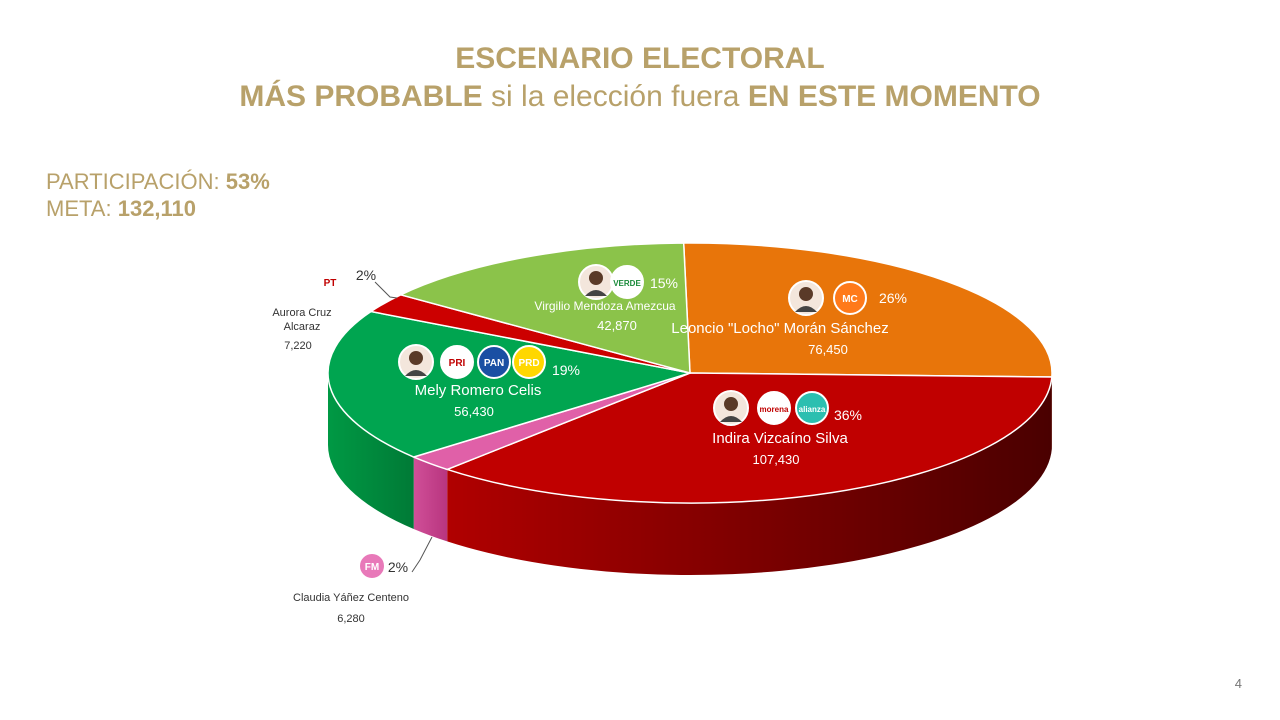 Image resolution: width=1280 pixels, height=720 pixels. I want to click on label-percent-2: 2%, so click(398, 567).